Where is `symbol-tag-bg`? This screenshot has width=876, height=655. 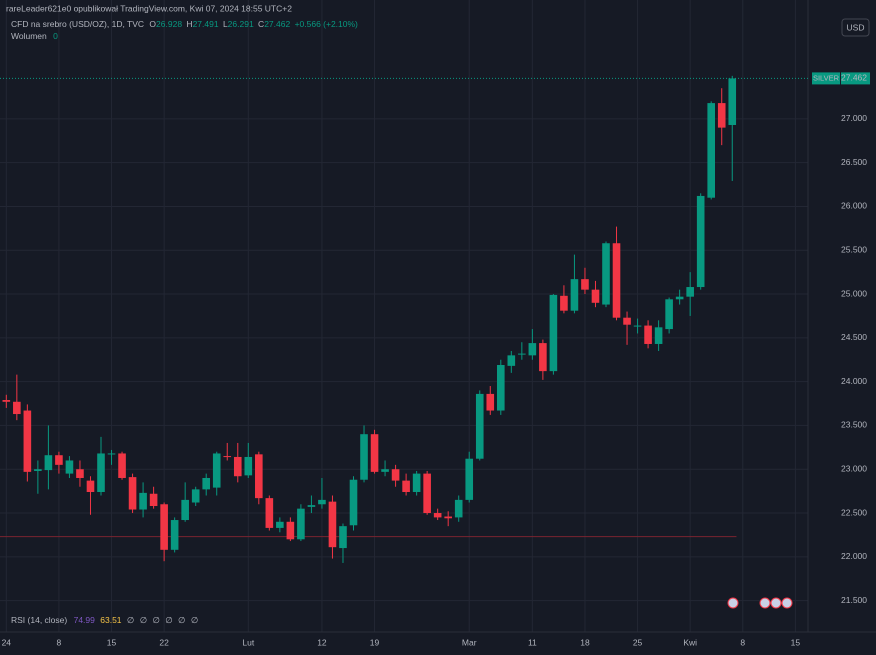 symbol-tag-bg is located at coordinates (826, 78).